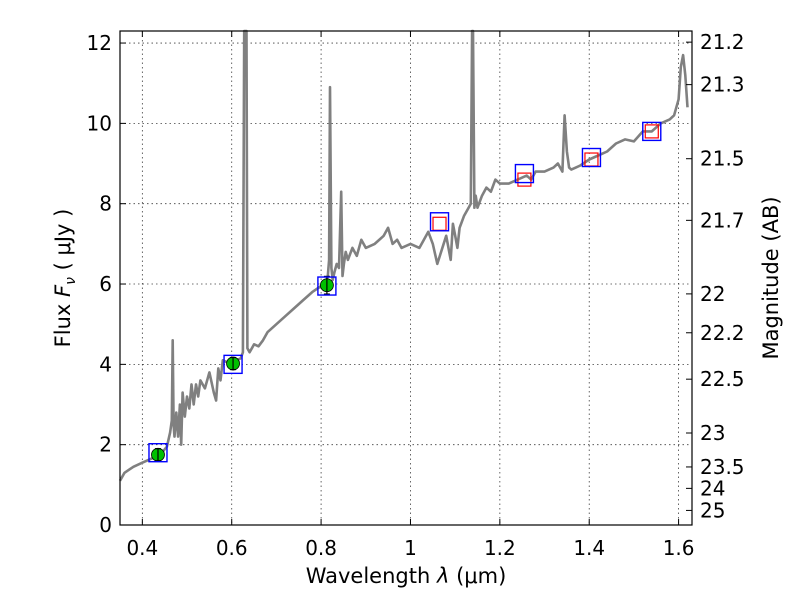 The image size is (800, 600). Describe the element at coordinates (722, 85) in the screenshot. I see `magnitude-tick-label: 21.3` at that location.